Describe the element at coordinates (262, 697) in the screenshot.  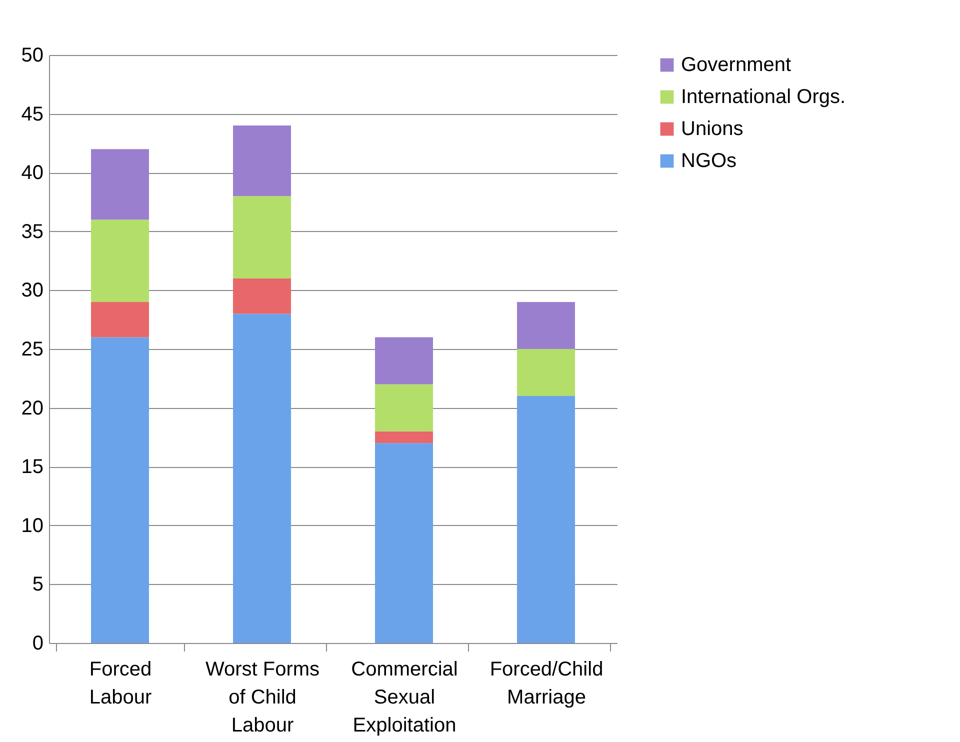
I see `x-tick-label: Worst Forms of Child Labour` at that location.